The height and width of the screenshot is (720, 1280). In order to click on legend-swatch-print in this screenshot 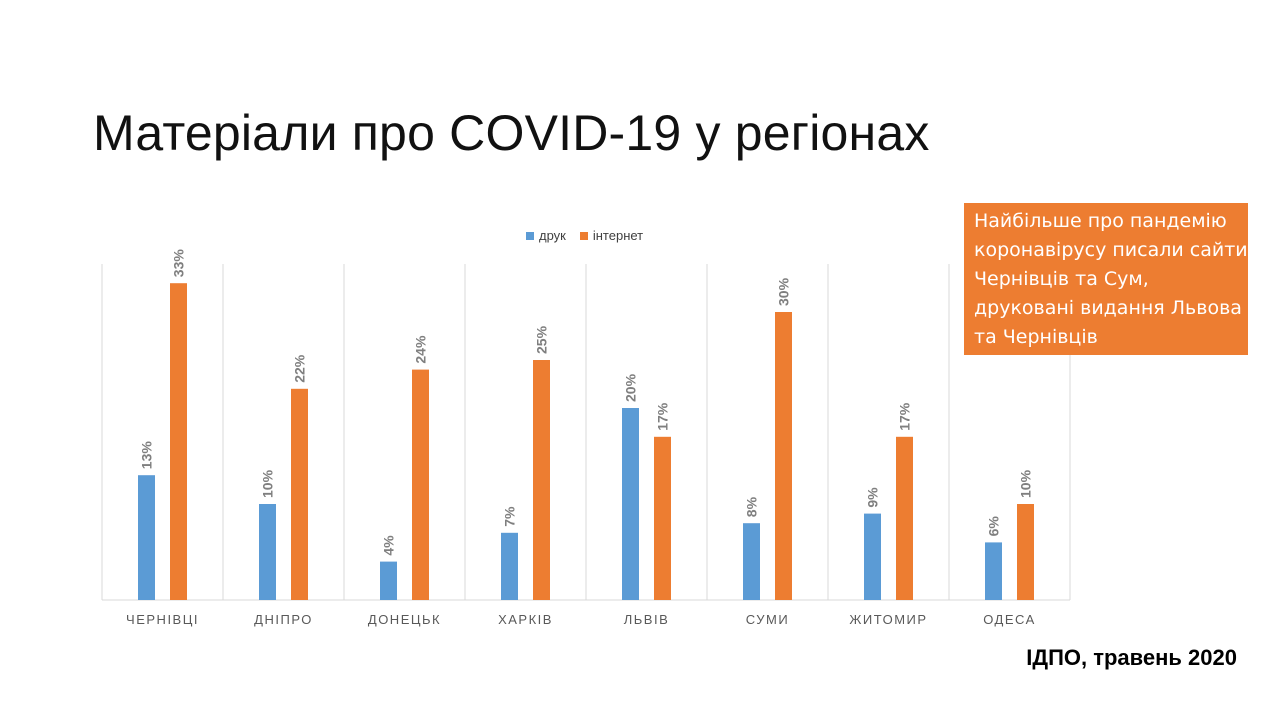, I will do `click(530, 235)`.